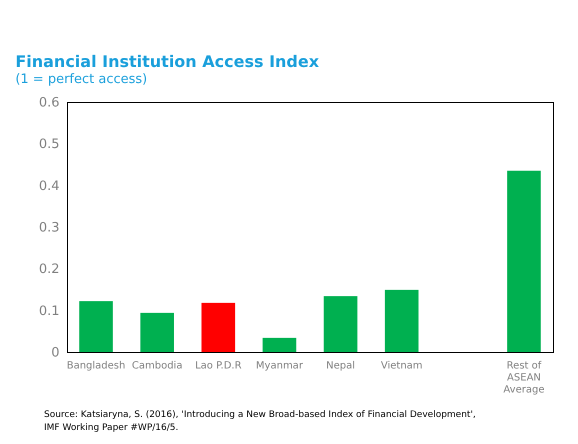 This screenshot has height=444, width=578. I want to click on chart-subtitle: (1 = perfect access), so click(81, 79).